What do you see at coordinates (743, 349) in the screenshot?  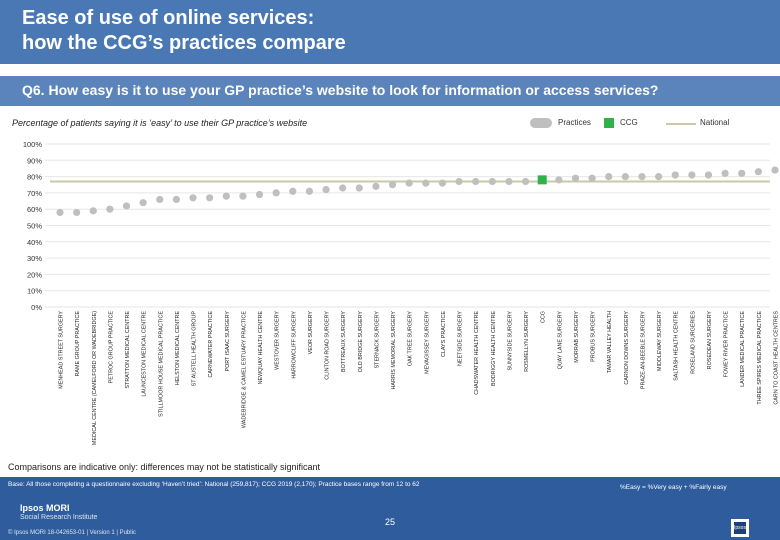 I see `category-label: LANDER MEDICAL PRACTICE` at bounding box center [743, 349].